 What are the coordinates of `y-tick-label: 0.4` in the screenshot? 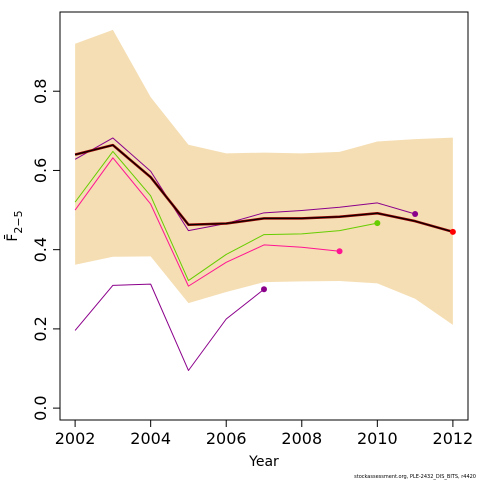 It's located at (40, 249).